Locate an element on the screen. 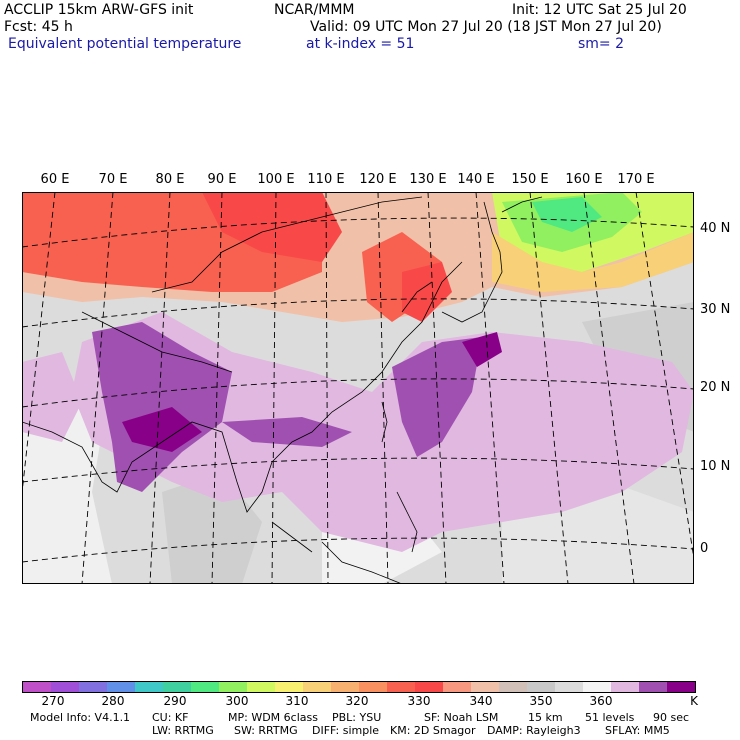 This screenshot has height=740, width=740. lon-label: 100 E is located at coordinates (276, 179).